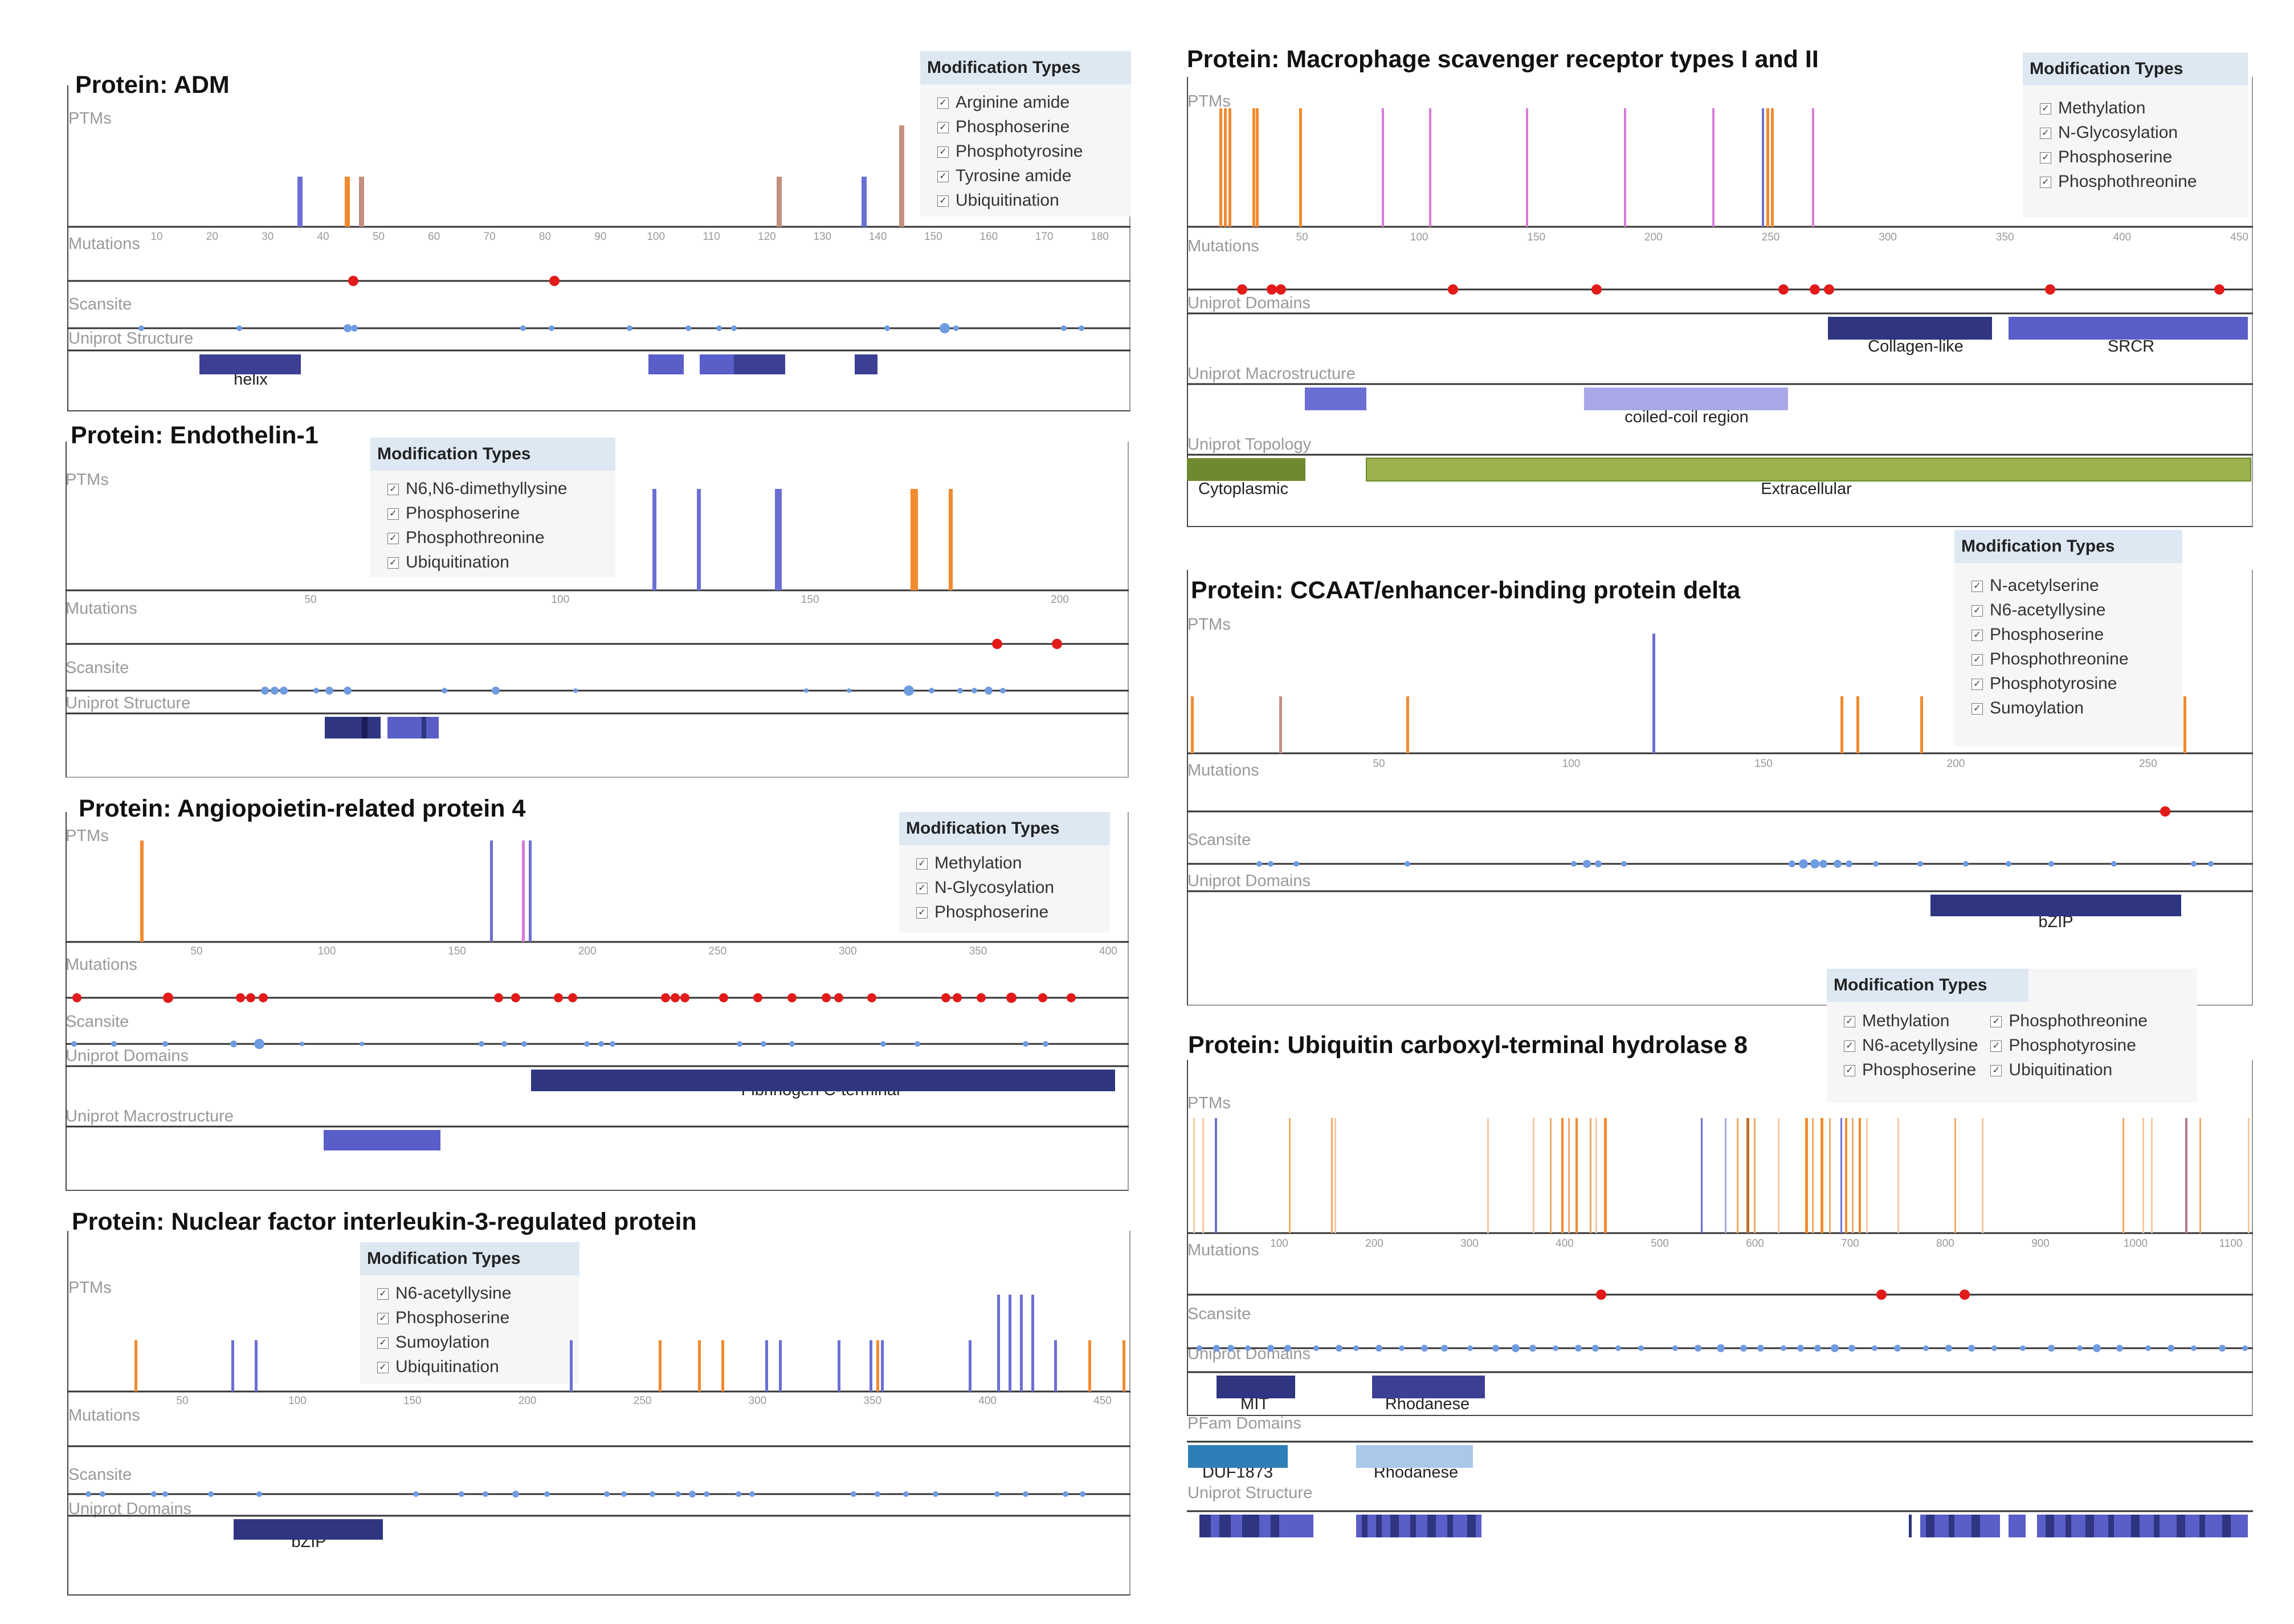 This screenshot has width=2294, height=1624. Describe the element at coordinates (1920, 1069) in the screenshot. I see `legend-item-label: Phosphoserine` at that location.